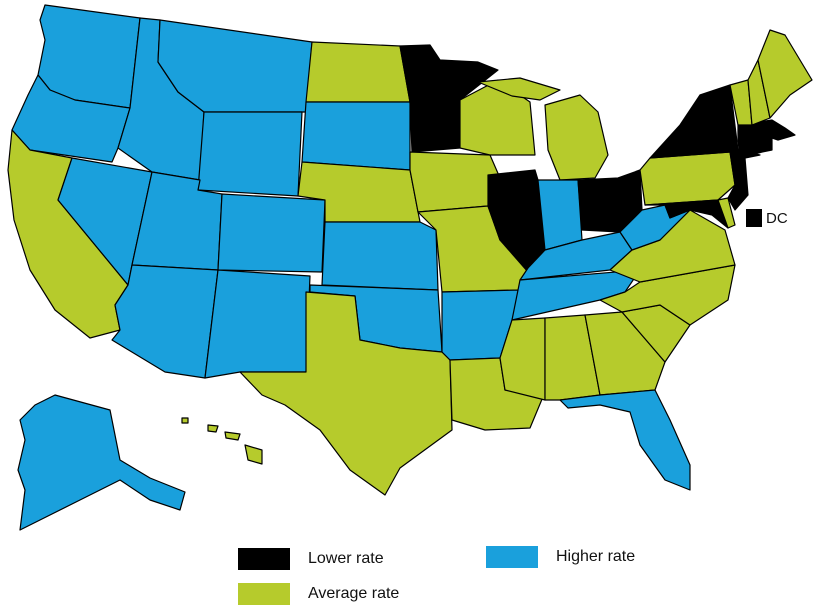 This screenshot has width=817, height=608. What do you see at coordinates (522, 359) in the screenshot?
I see `state-ms` at bounding box center [522, 359].